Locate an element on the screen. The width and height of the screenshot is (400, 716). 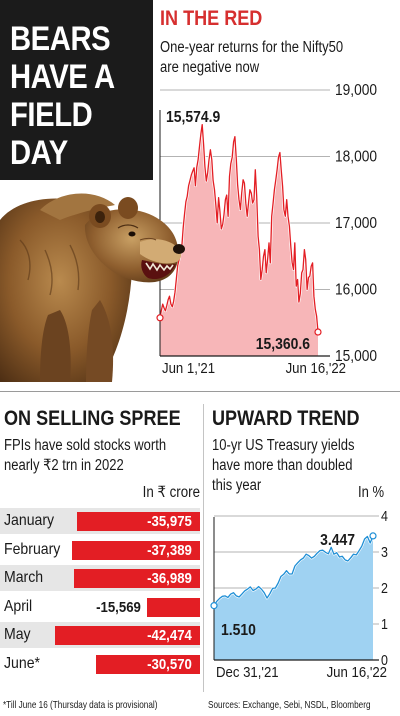
fpi-subtitle-line: FPIs have sold stocks worth is located at coordinates (85, 445).